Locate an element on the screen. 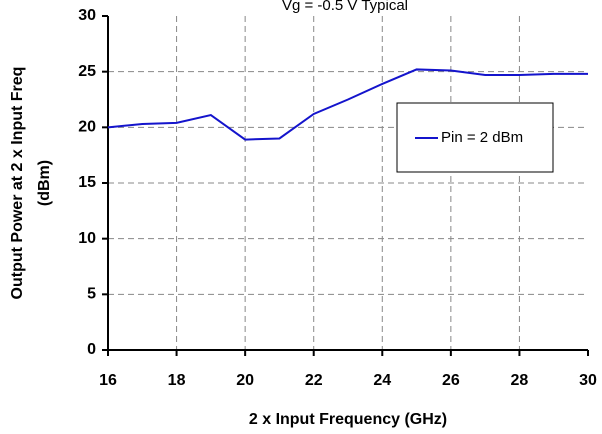 The image size is (602, 434). x-tick-label: 22 is located at coordinates (314, 380).